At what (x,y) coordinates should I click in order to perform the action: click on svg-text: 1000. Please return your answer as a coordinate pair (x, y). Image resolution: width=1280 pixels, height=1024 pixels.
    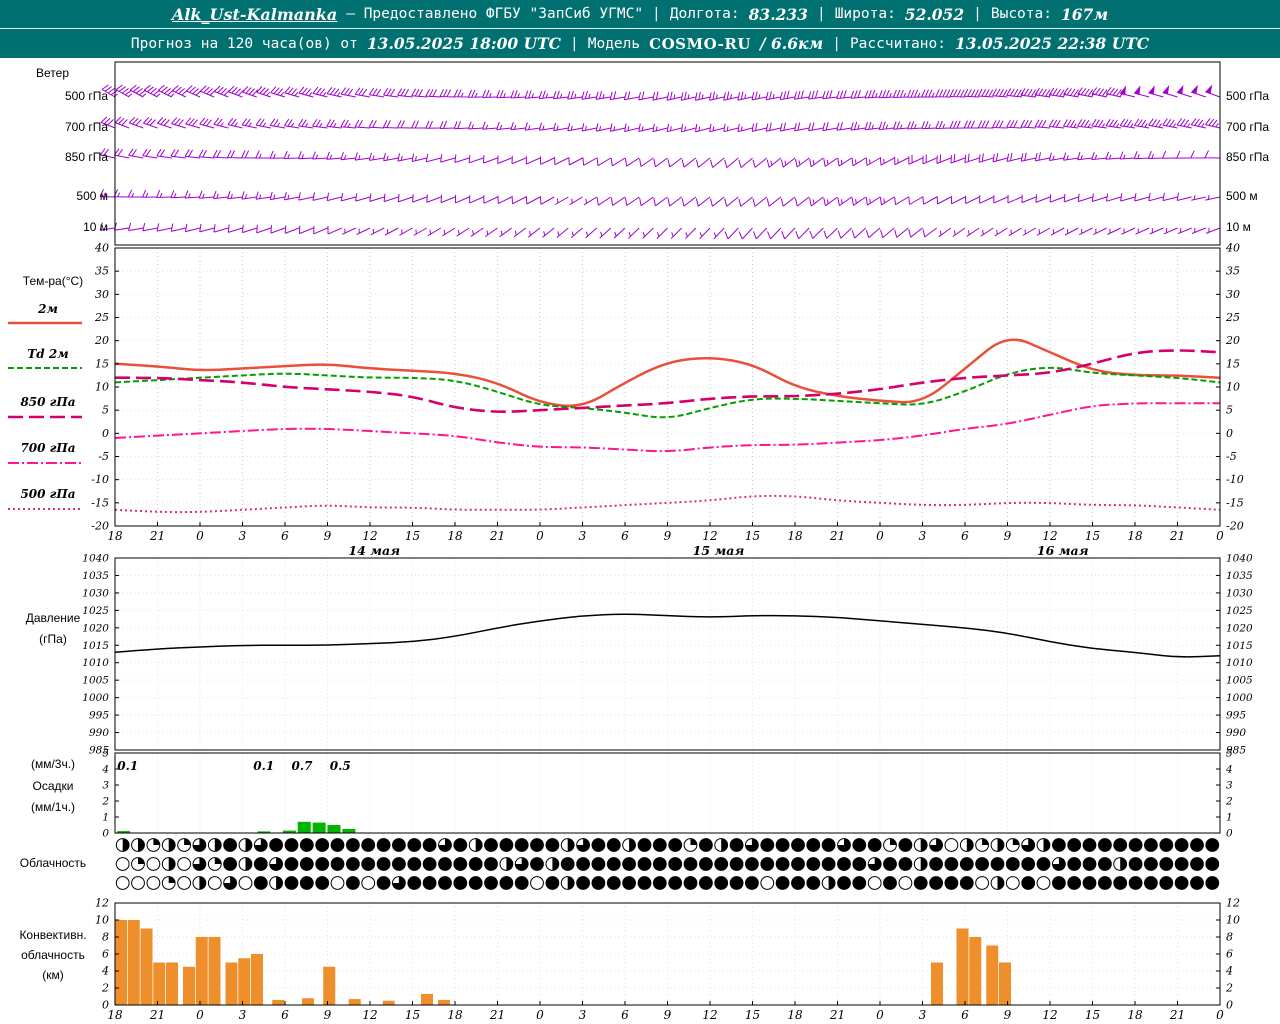
    Looking at the image, I should click on (1239, 698).